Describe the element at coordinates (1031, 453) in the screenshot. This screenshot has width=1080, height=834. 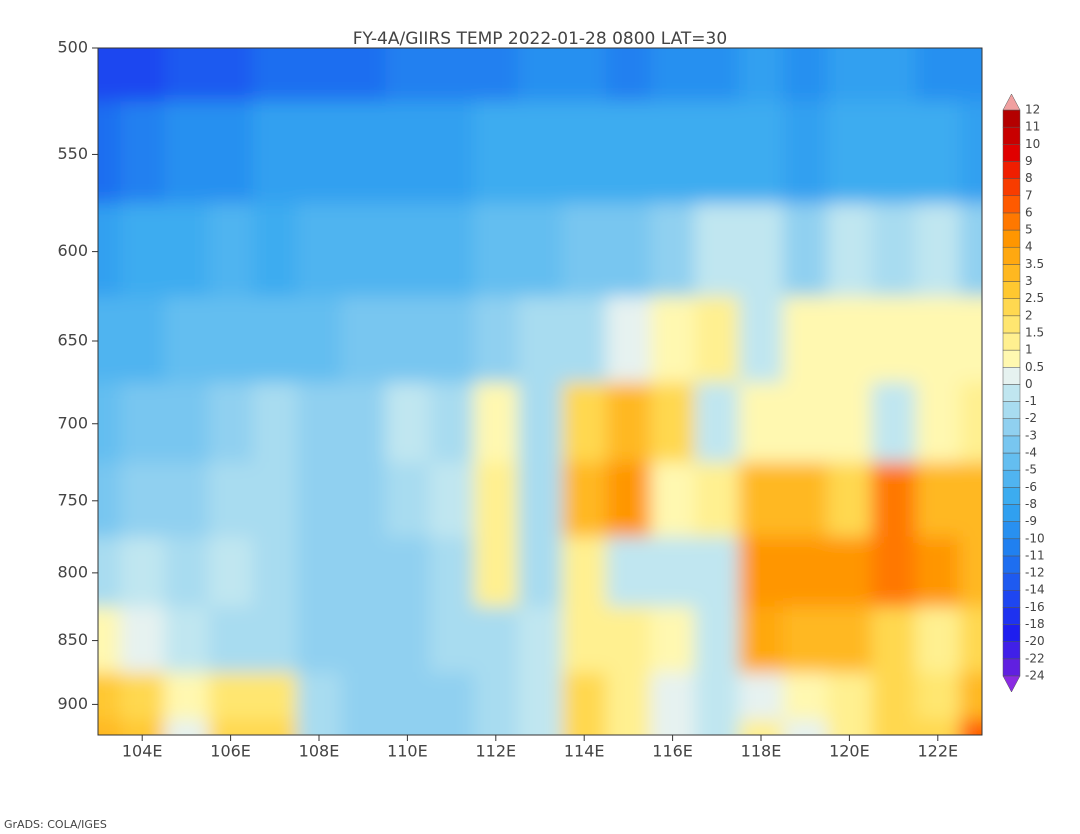
I see `colorbar-label: -4` at that location.